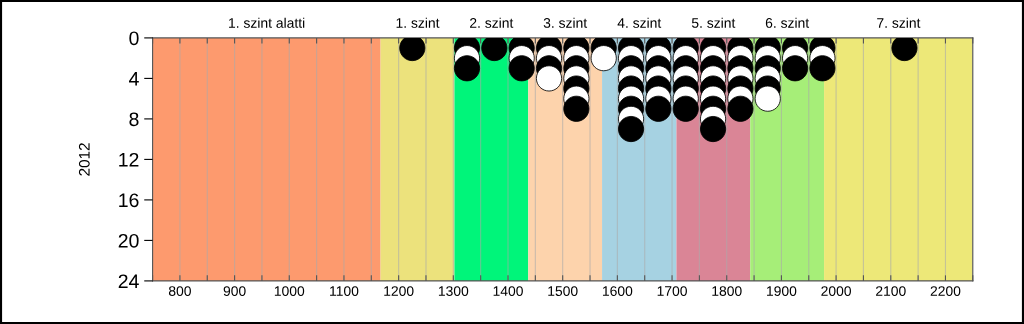 The height and width of the screenshot is (324, 1024). I want to click on x-tick-label: 2100, so click(891, 291).